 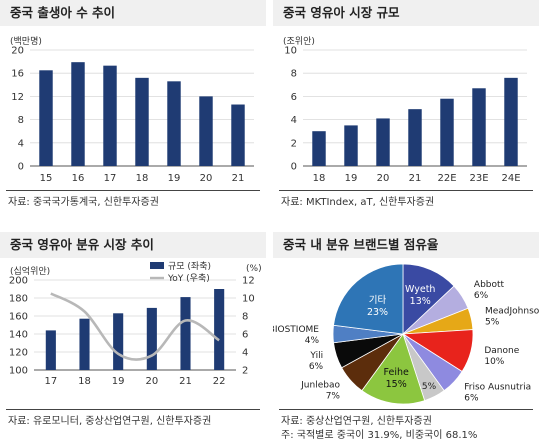 What do you see at coordinates (26, 42) in the screenshot?
I see `births-unit: (백만명)` at bounding box center [26, 42].